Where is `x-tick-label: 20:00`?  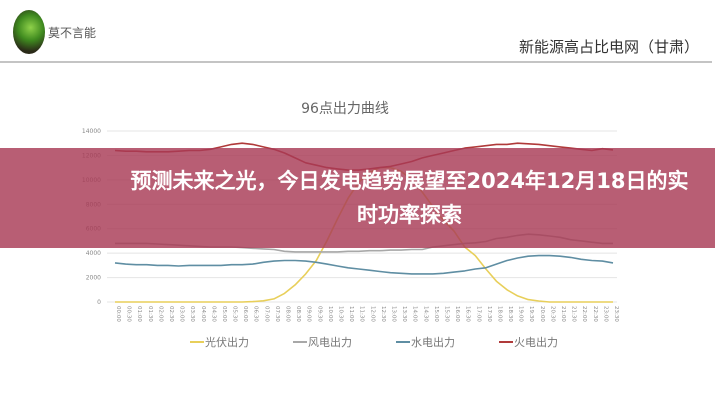
x-tick-label: 20:00 is located at coordinates (542, 314).